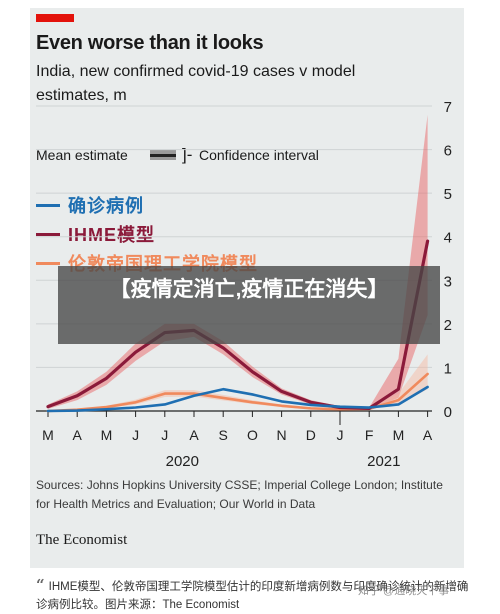  What do you see at coordinates (223, 435) in the screenshot?
I see `x-tick-label: S` at bounding box center [223, 435].